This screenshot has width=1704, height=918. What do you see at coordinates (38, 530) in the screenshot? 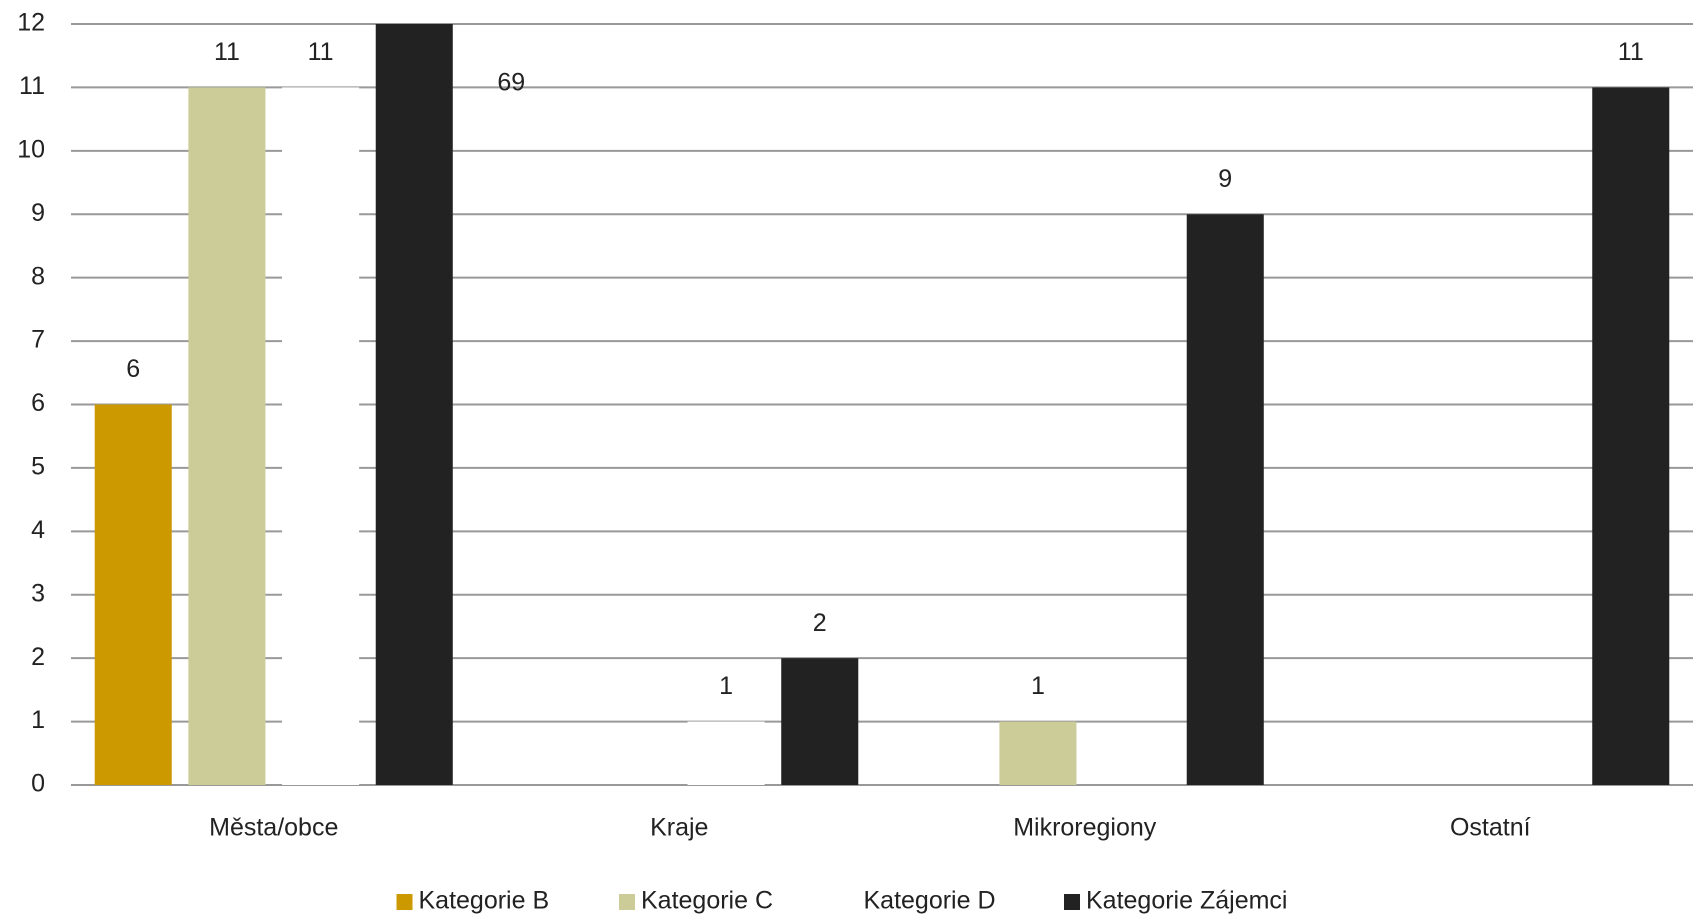
I see `y-tick-label: 4` at bounding box center [38, 530].